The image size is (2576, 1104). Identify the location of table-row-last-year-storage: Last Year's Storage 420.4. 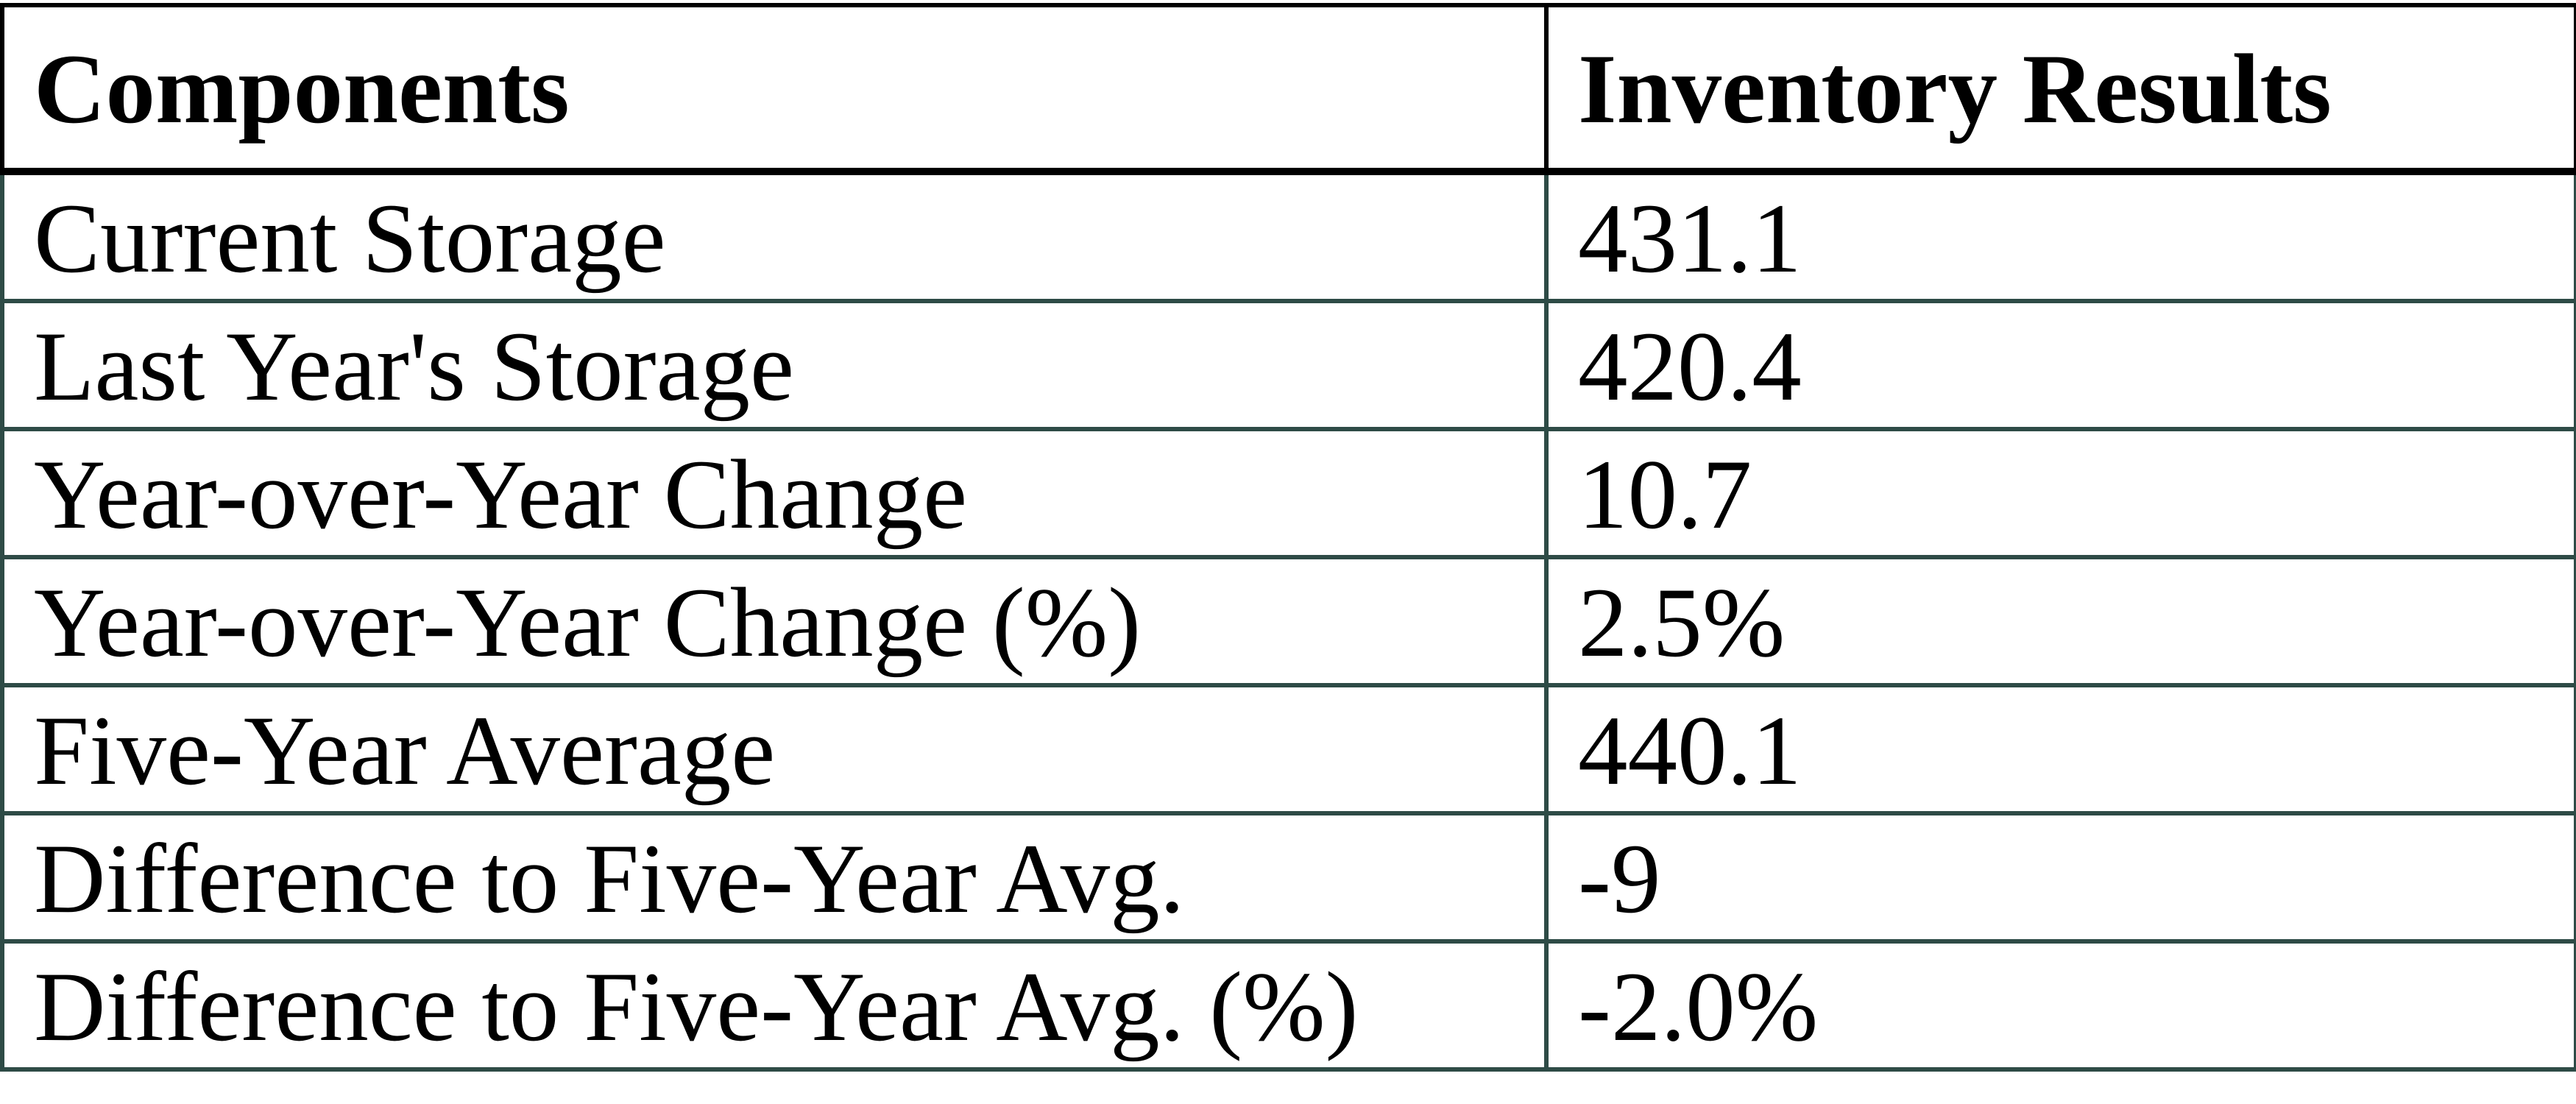
(1288, 365).